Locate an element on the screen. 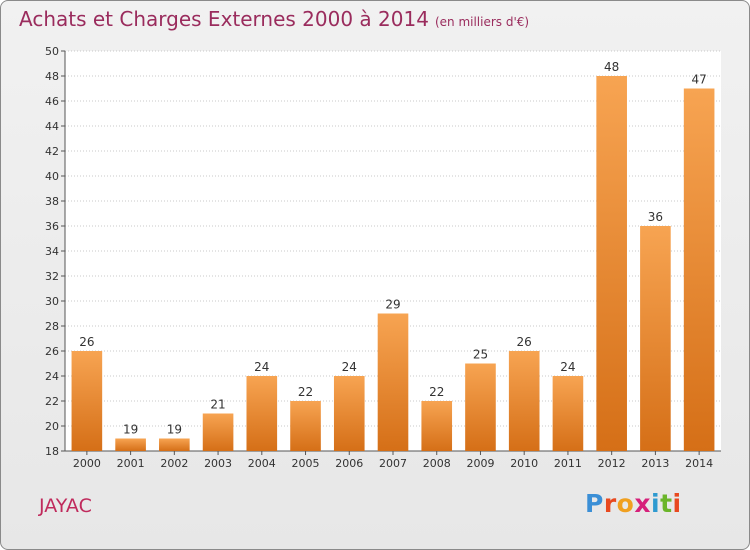  logo-letter: r is located at coordinates (610, 503).